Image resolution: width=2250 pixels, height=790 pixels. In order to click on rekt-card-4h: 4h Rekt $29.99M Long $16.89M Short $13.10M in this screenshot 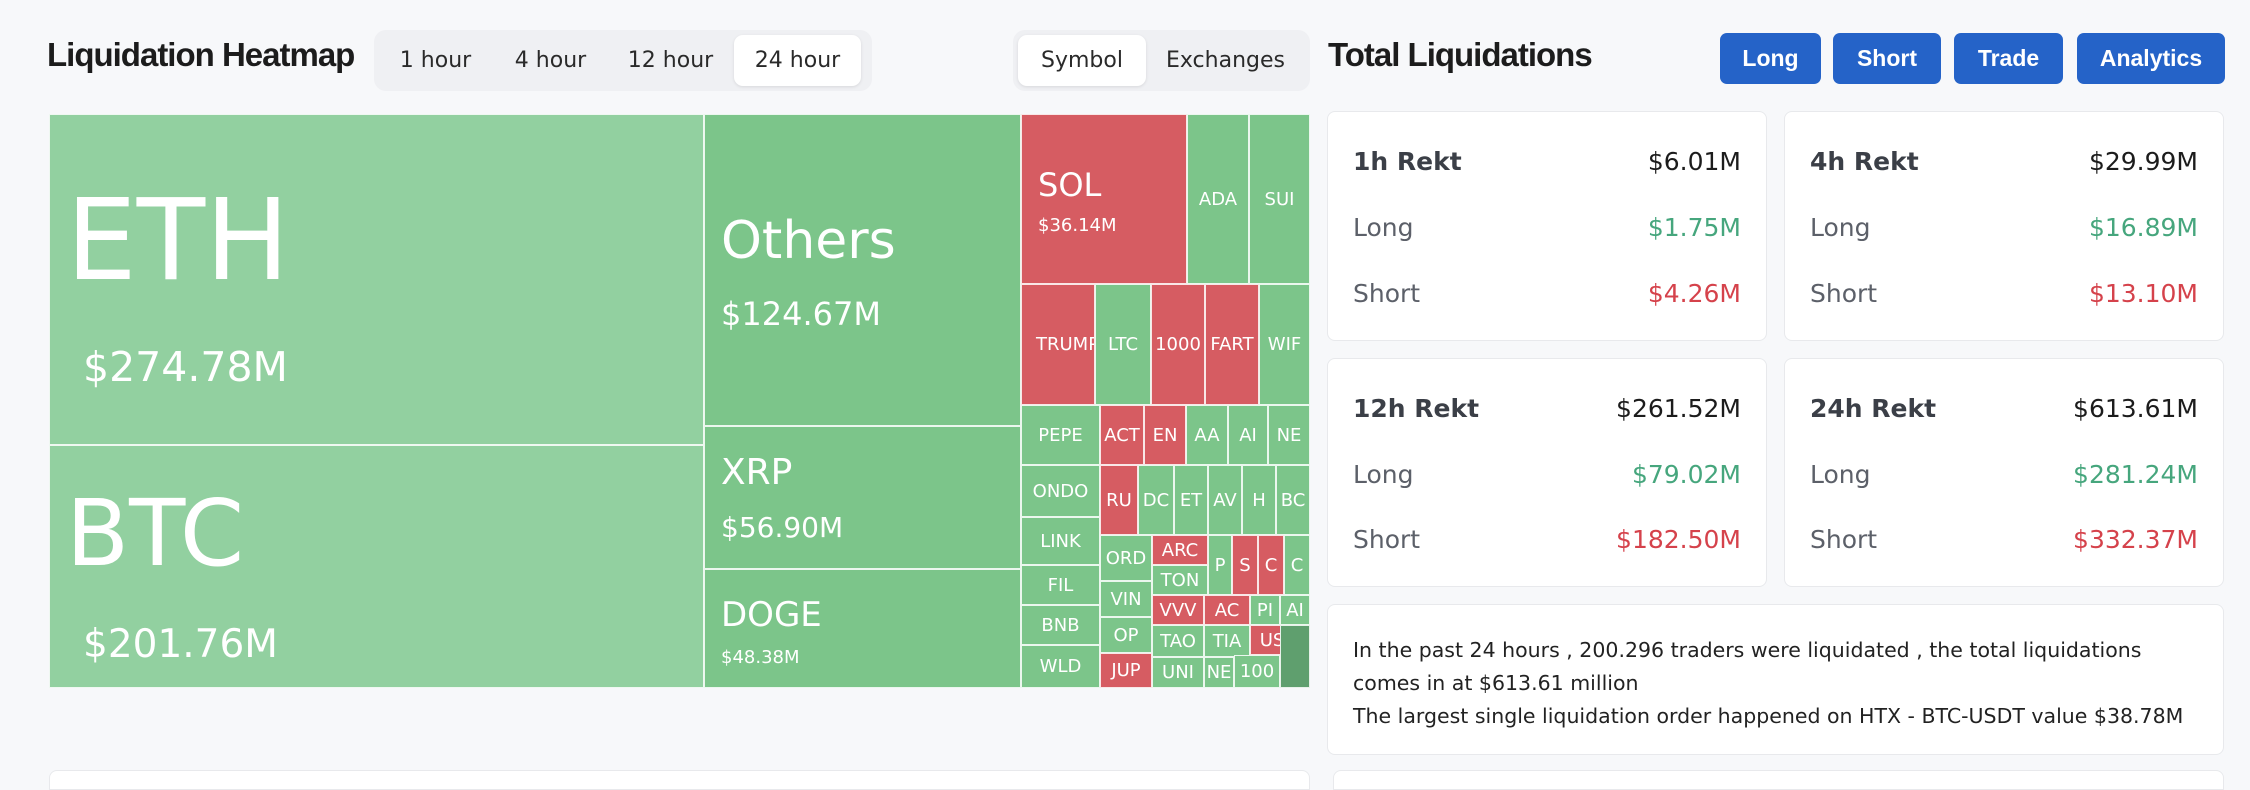, I will do `click(2004, 226)`.